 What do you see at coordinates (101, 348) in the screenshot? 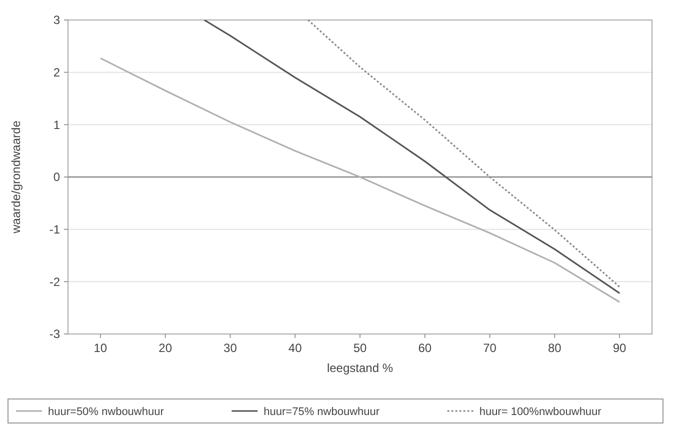
I see `x-tick-label: 10` at bounding box center [101, 348].